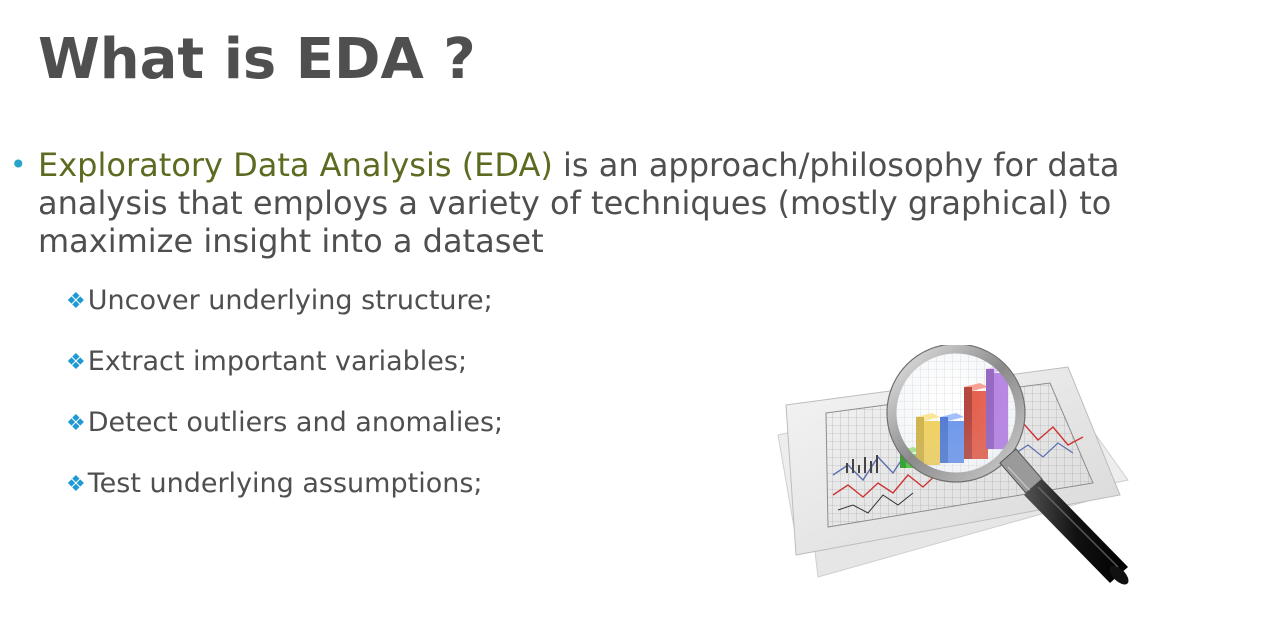  Describe the element at coordinates (290, 300) in the screenshot. I see `sub-item-label: Uncover underlying structure;` at that location.